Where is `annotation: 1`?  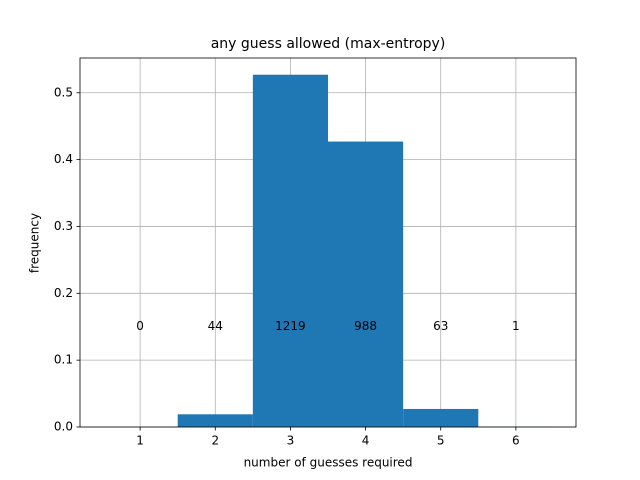 annotation: 1 is located at coordinates (516, 326).